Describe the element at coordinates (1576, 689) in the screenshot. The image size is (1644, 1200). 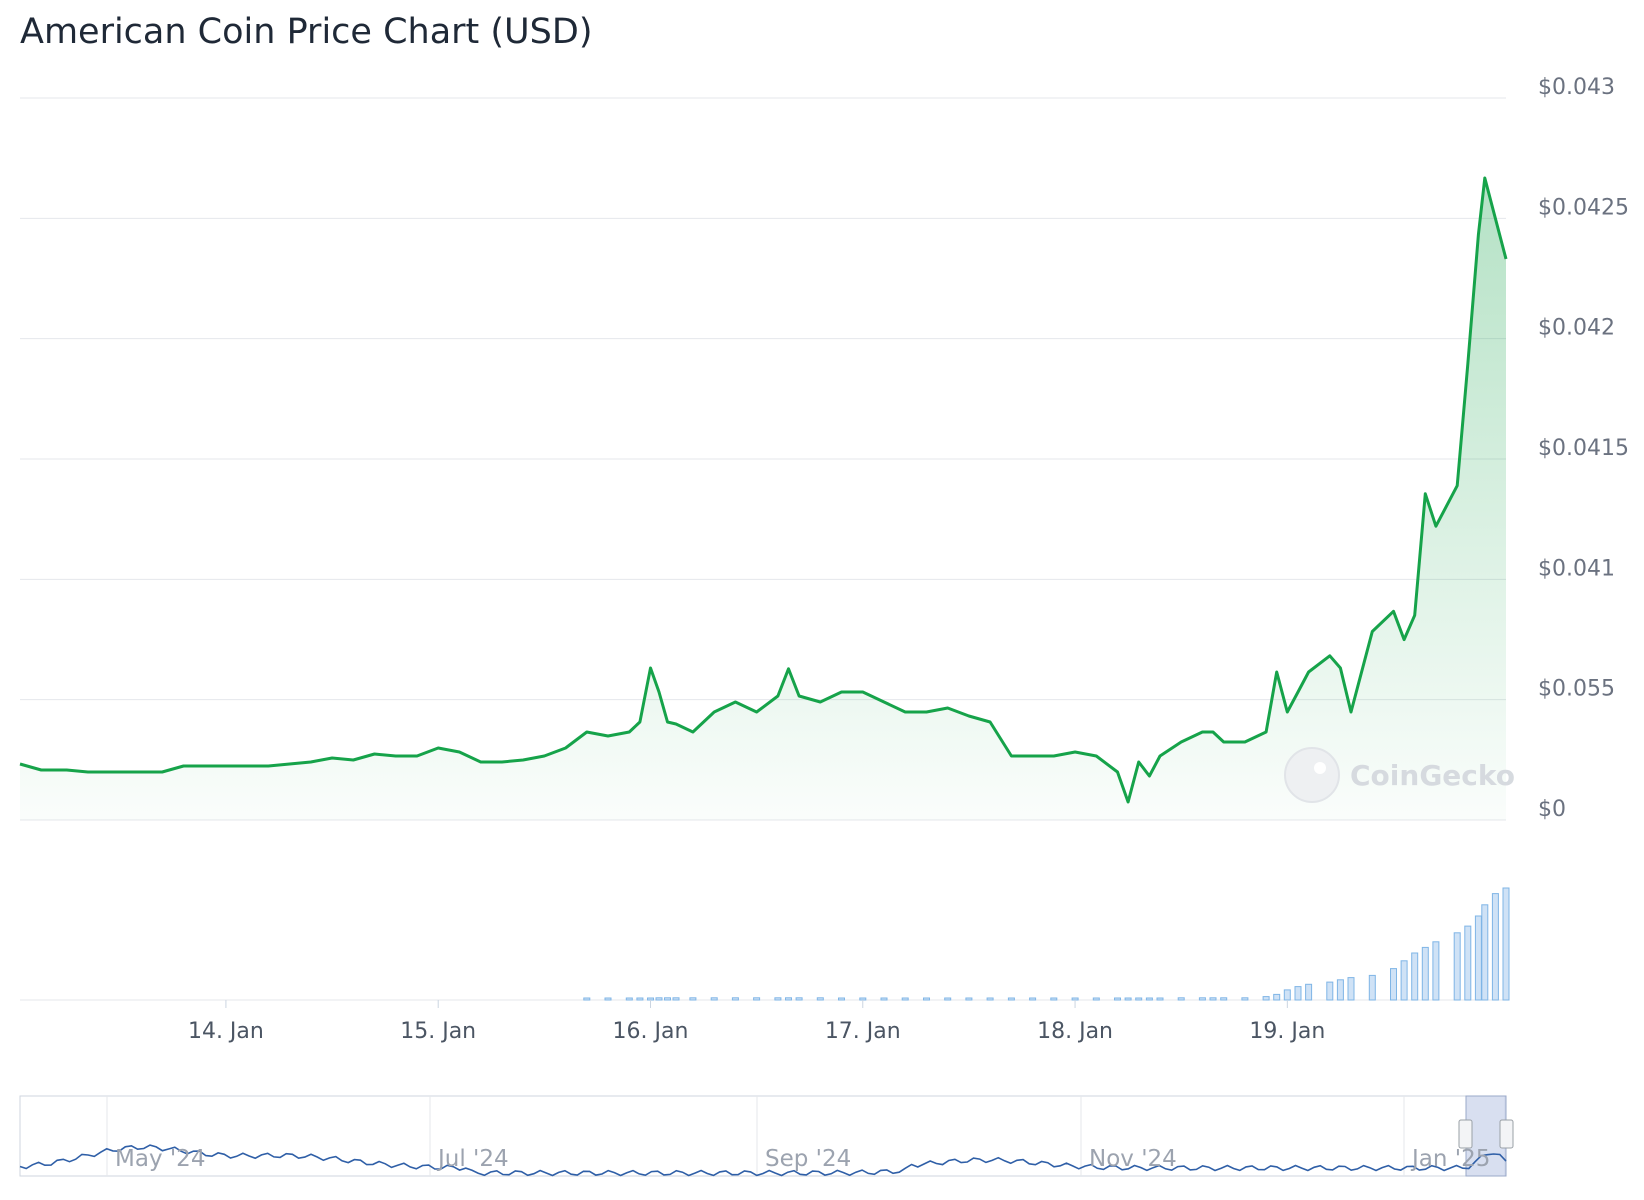
I see `y-tick-label: $0.055` at that location.